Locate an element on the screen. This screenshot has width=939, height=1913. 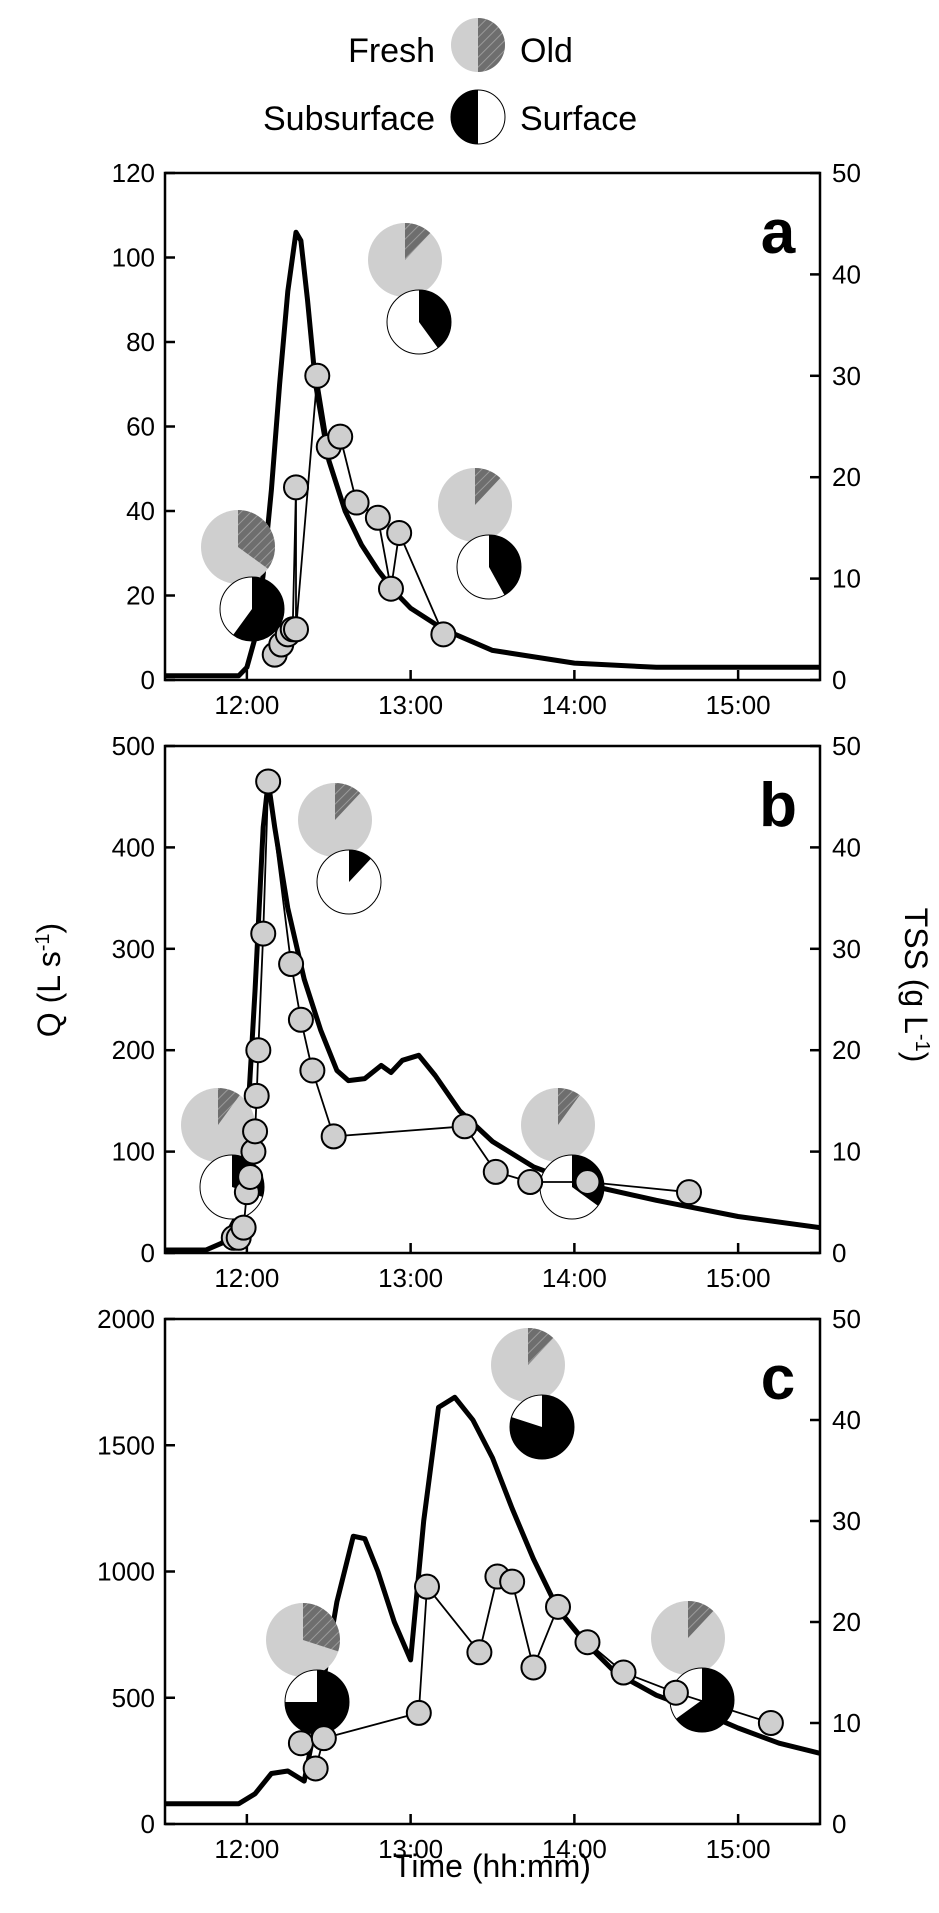
x-axis-title: Time (hh:mm) is located at coordinates (492, 1866).